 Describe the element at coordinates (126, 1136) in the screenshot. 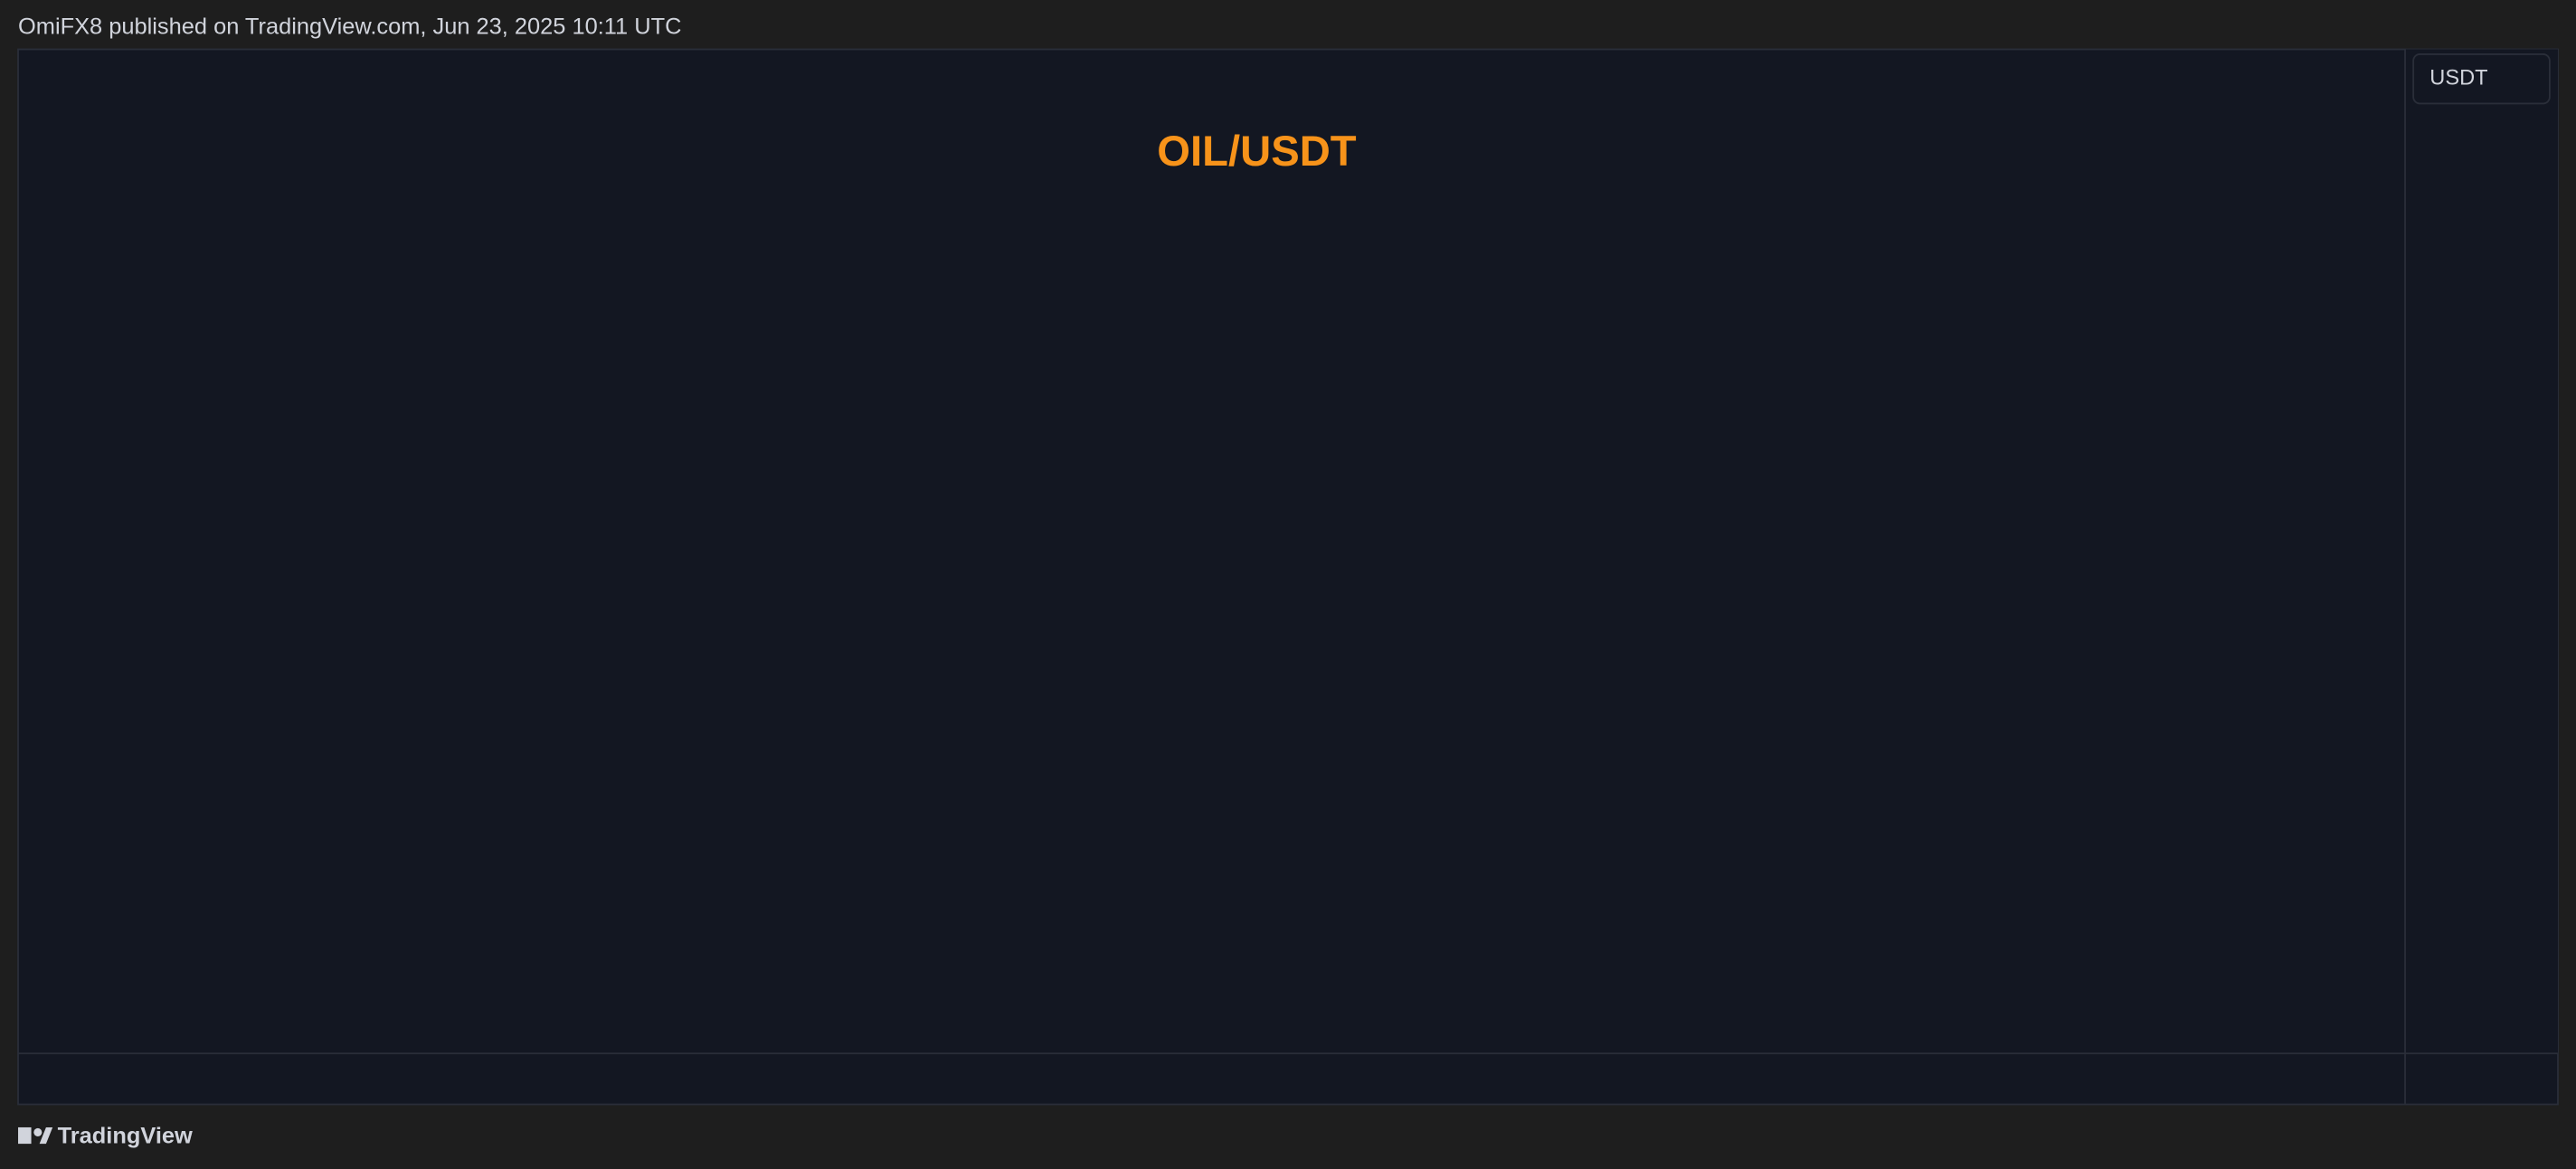

I see `footer: TradingView` at that location.